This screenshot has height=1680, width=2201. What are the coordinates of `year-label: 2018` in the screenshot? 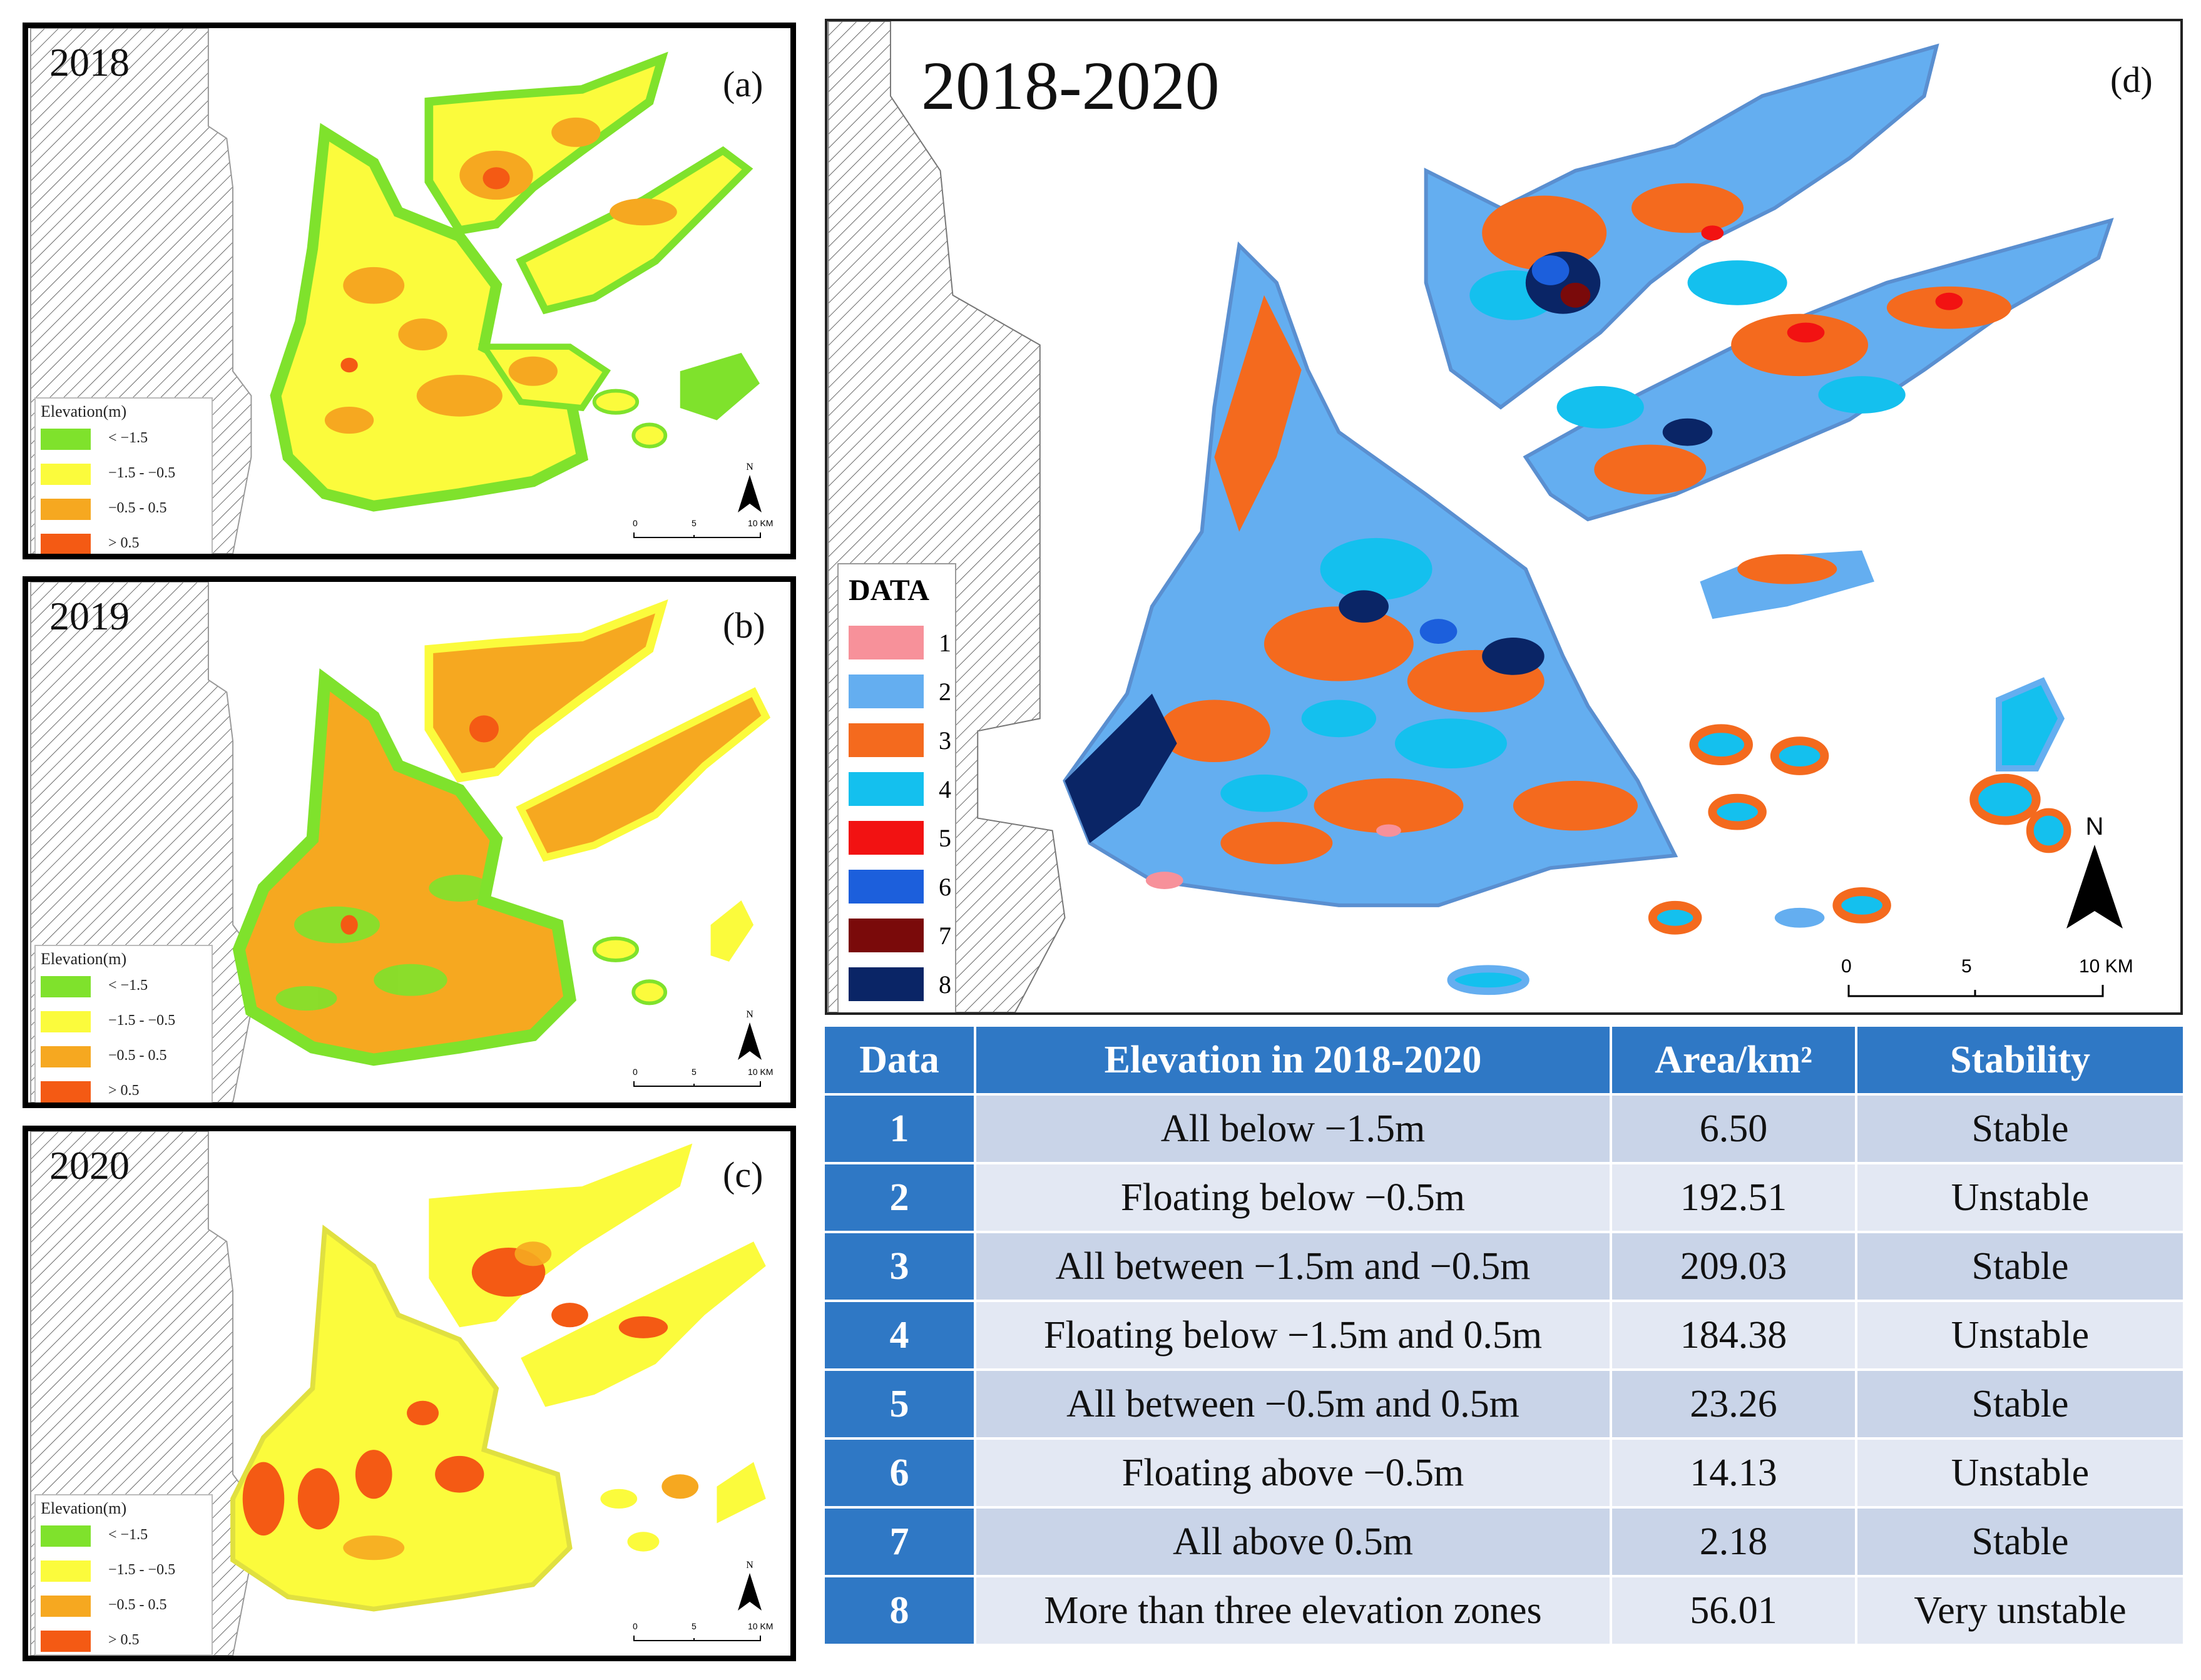 It's located at (89, 62).